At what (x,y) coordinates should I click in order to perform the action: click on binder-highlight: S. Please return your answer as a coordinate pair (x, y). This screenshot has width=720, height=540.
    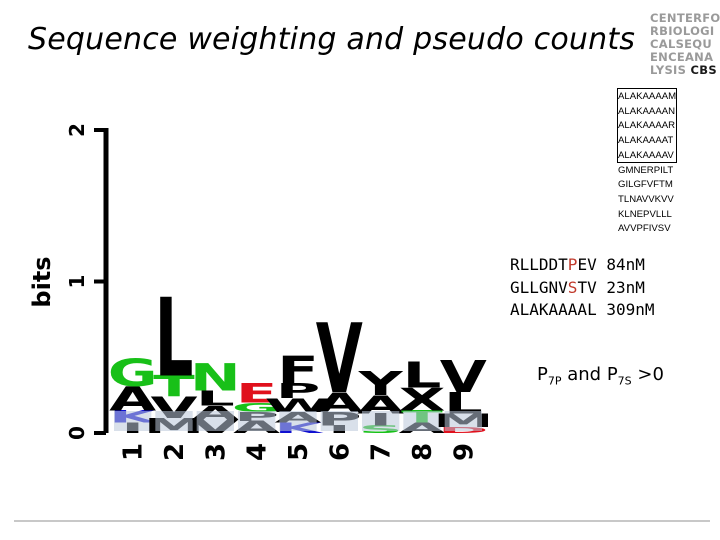
    Looking at the image, I should click on (572, 287).